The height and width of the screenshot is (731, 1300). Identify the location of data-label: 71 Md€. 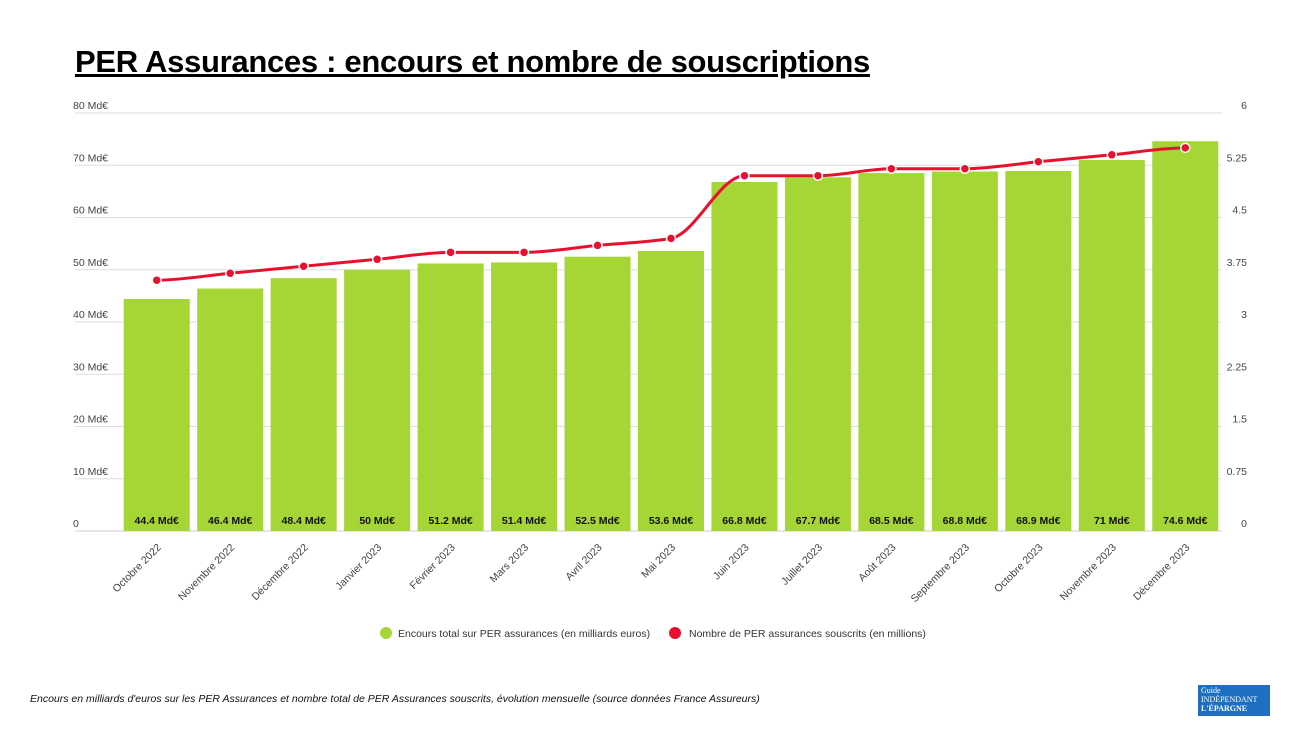
(1112, 521).